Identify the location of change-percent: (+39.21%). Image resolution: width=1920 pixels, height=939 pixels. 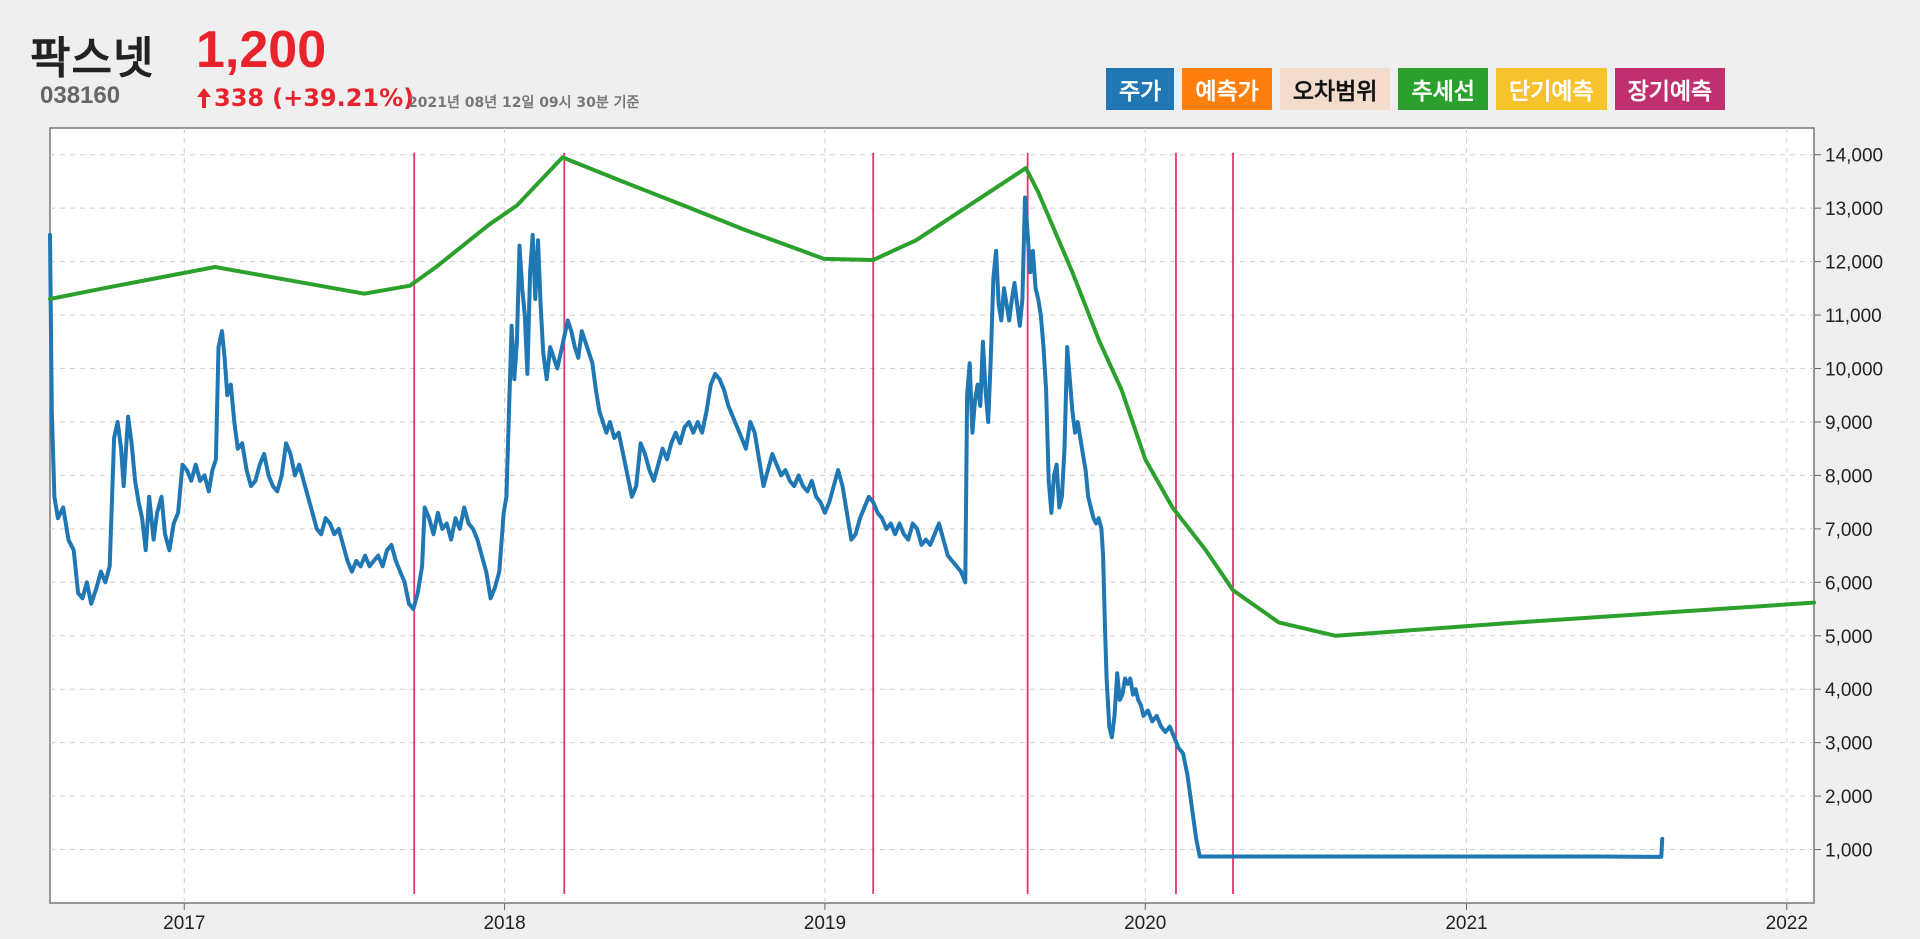
(343, 98).